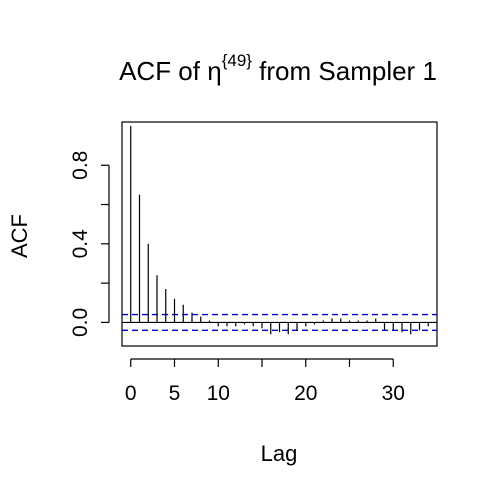 The width and height of the screenshot is (500, 500). What do you see at coordinates (305, 393) in the screenshot?
I see `x-tick-label-20: 20` at bounding box center [305, 393].